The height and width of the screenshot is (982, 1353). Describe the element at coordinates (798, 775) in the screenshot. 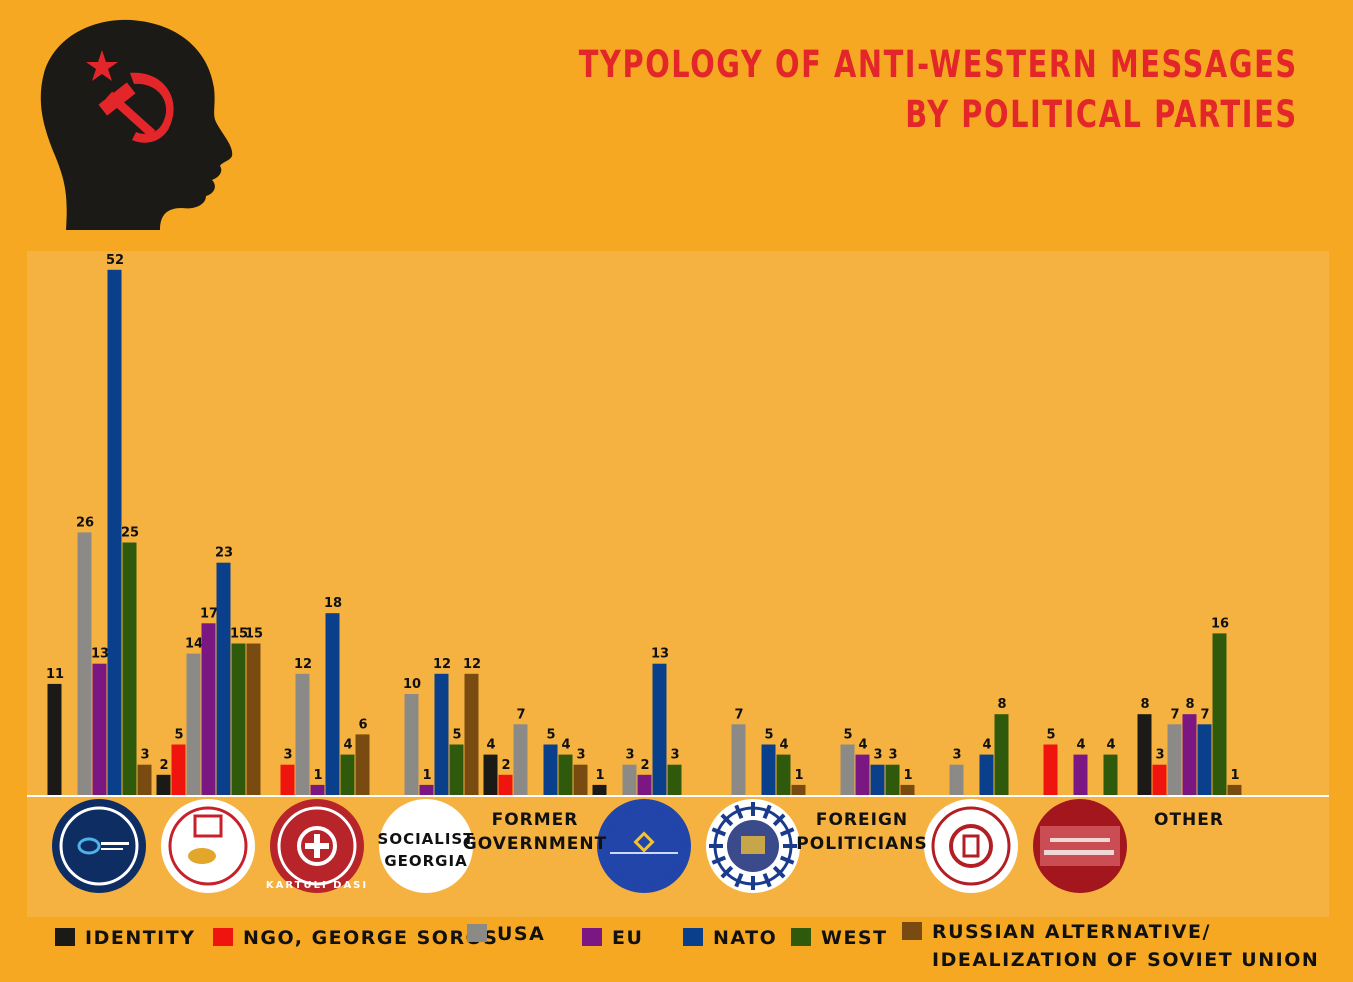

I see `data-label-russian-6: 1` at that location.